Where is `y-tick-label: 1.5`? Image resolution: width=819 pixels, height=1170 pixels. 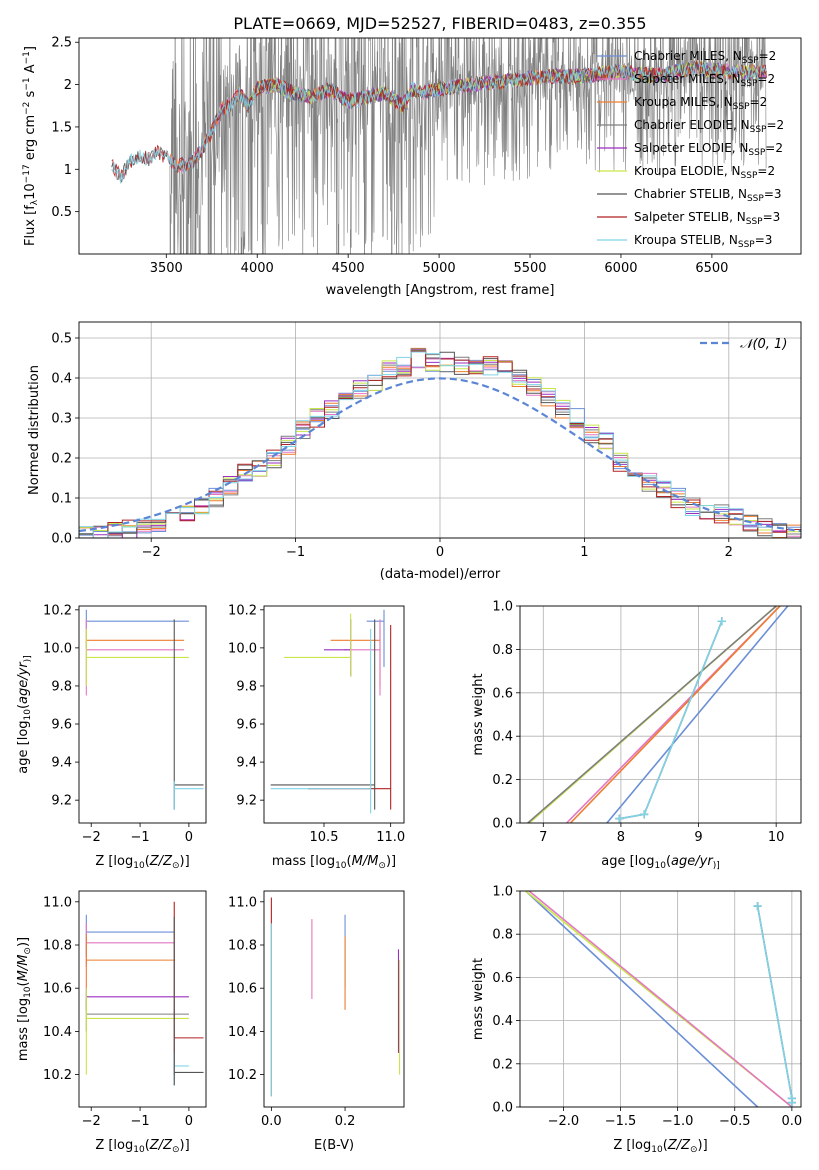
y-tick-label: 1.5 is located at coordinates (61, 127).